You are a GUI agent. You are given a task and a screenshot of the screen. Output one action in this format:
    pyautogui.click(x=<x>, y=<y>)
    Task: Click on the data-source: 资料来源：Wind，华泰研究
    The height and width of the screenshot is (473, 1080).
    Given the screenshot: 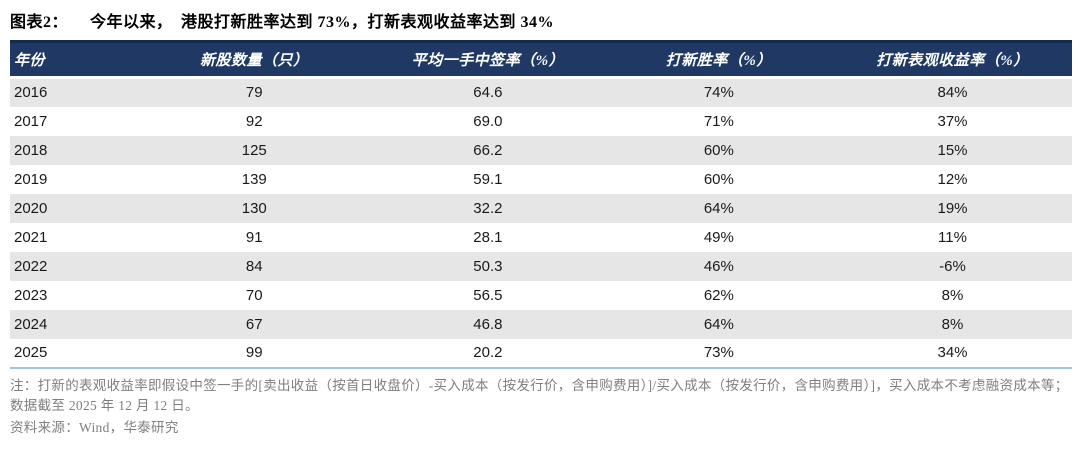 What is the action you would take?
    pyautogui.click(x=94, y=428)
    